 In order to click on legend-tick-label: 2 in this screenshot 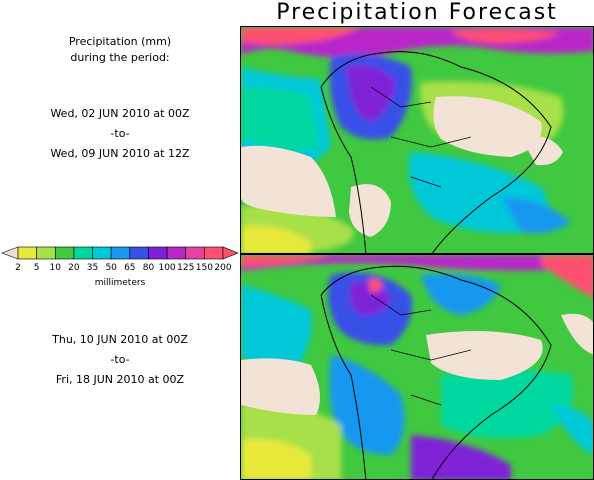, I will do `click(18, 268)`.